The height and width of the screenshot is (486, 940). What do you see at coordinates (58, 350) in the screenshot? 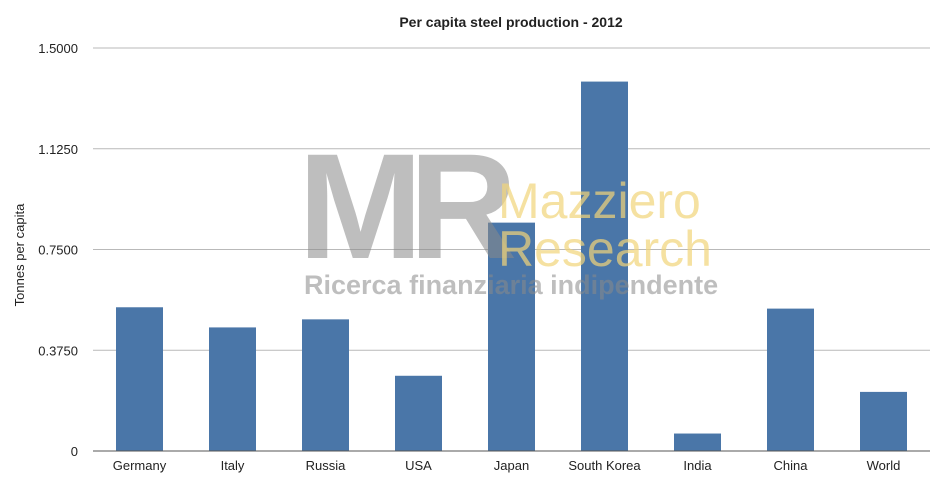
I see `y-tick-label: 0.3750` at bounding box center [58, 350].